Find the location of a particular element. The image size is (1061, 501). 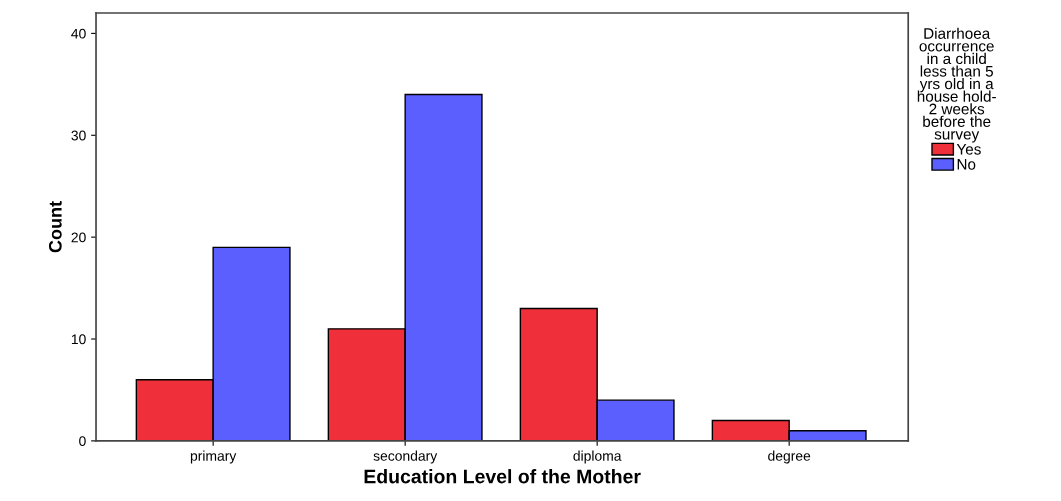

legend-label: Yes is located at coordinates (968, 149).